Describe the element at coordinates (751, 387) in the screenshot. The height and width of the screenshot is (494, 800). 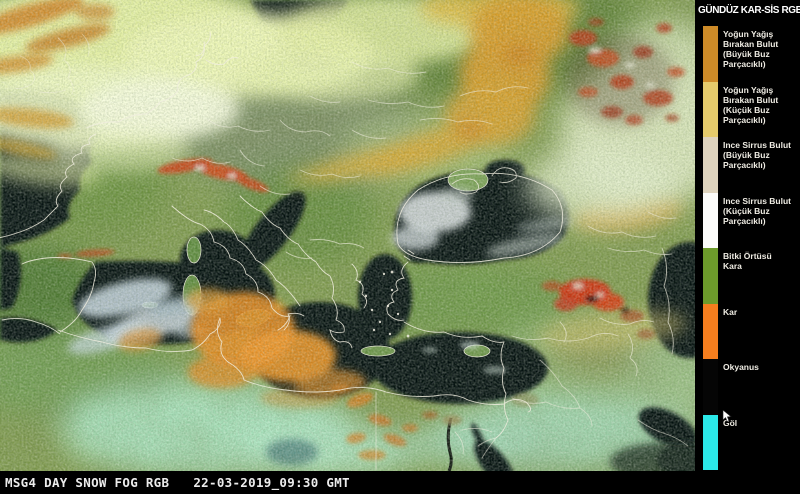
I see `legend-item-ocean: Okyanus` at that location.